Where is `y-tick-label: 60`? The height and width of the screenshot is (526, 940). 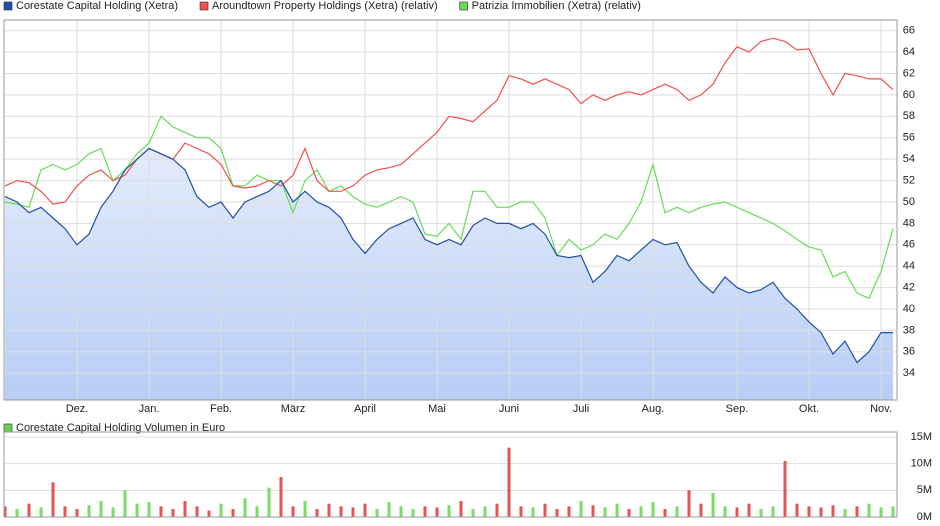 y-tick-label: 60 is located at coordinates (909, 95).